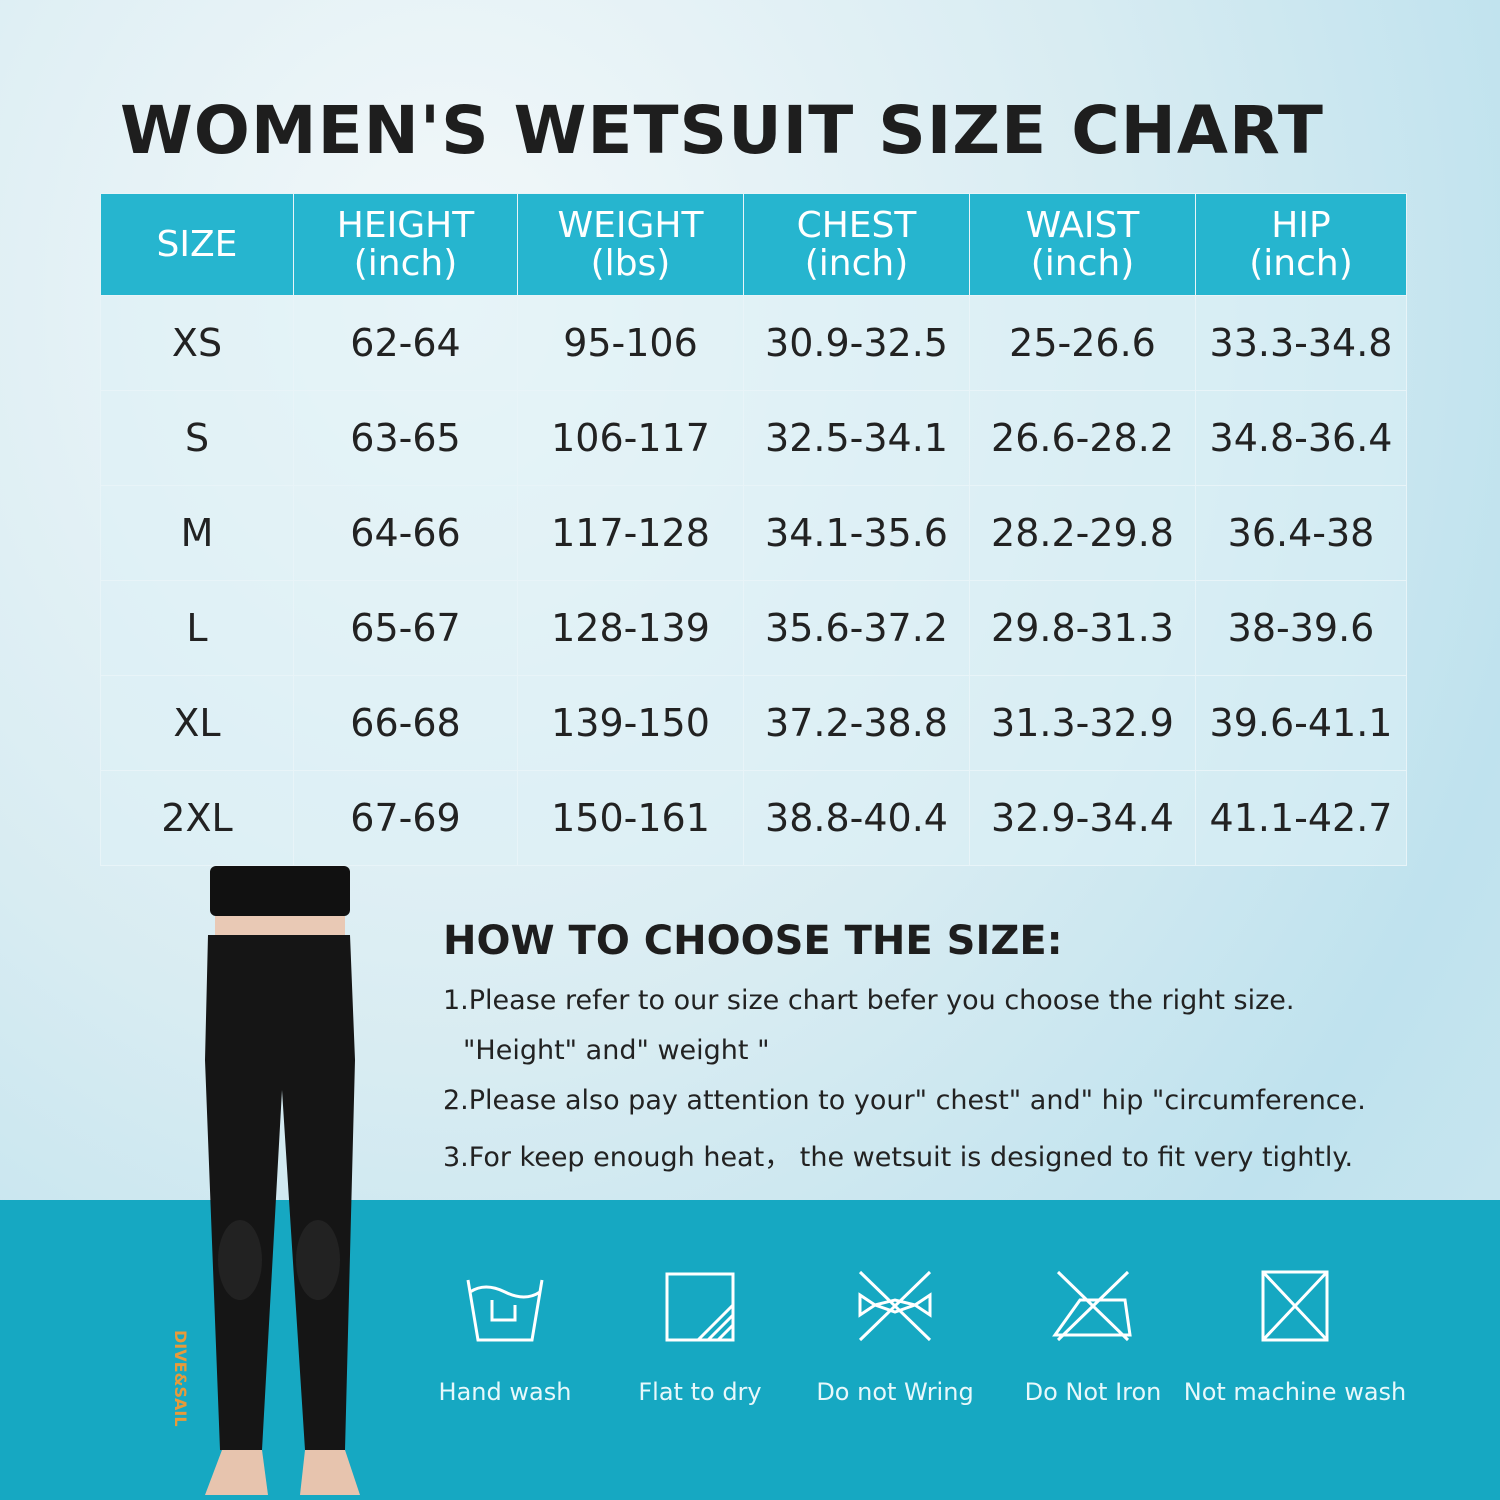  I want to click on header-name: CHEST, so click(856, 225).